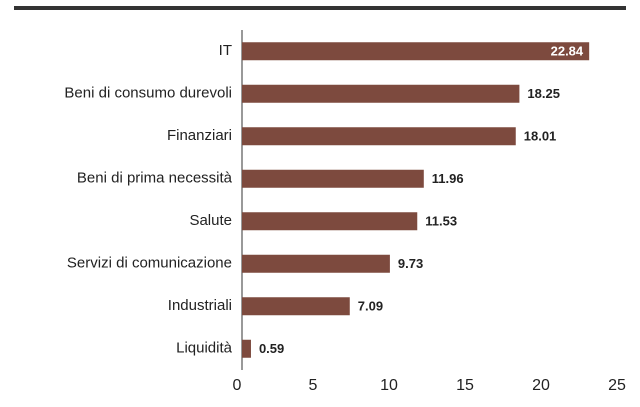  Describe the element at coordinates (148, 93) in the screenshot. I see `y-tick-label: Beni di consumo durevoli` at that location.